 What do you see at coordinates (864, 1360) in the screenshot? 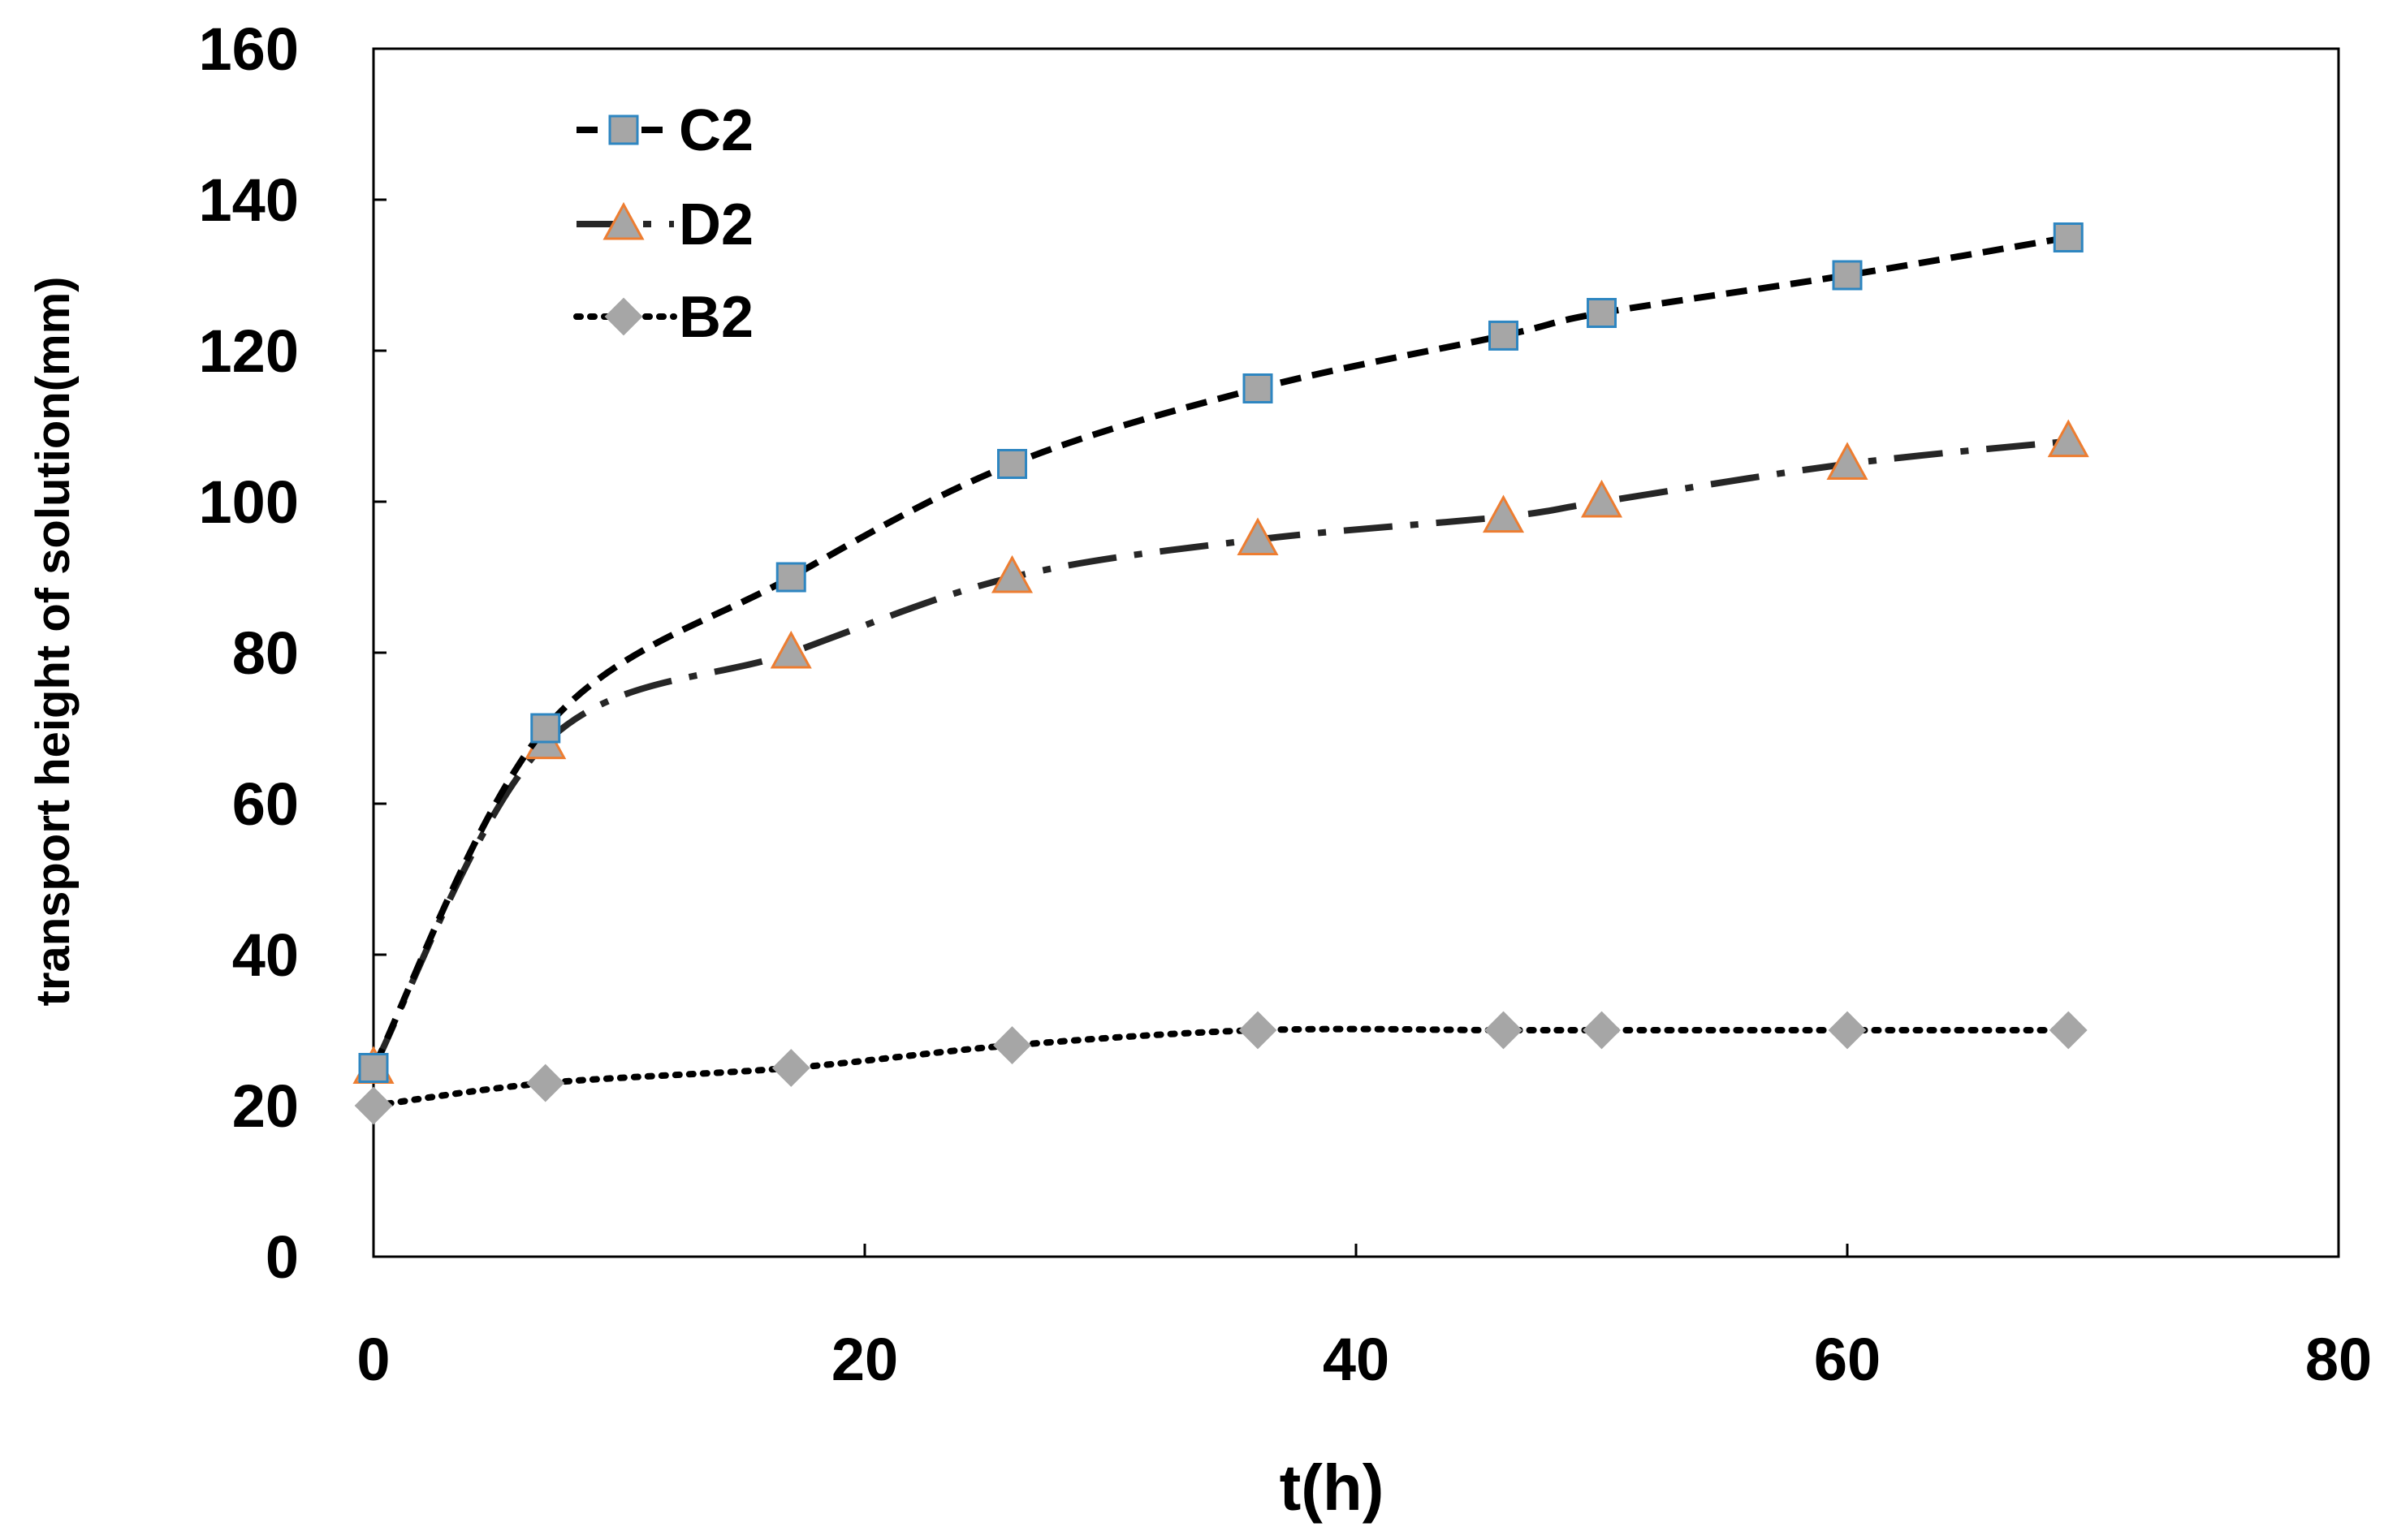
I see `x-tick-label: 20` at bounding box center [864, 1360].